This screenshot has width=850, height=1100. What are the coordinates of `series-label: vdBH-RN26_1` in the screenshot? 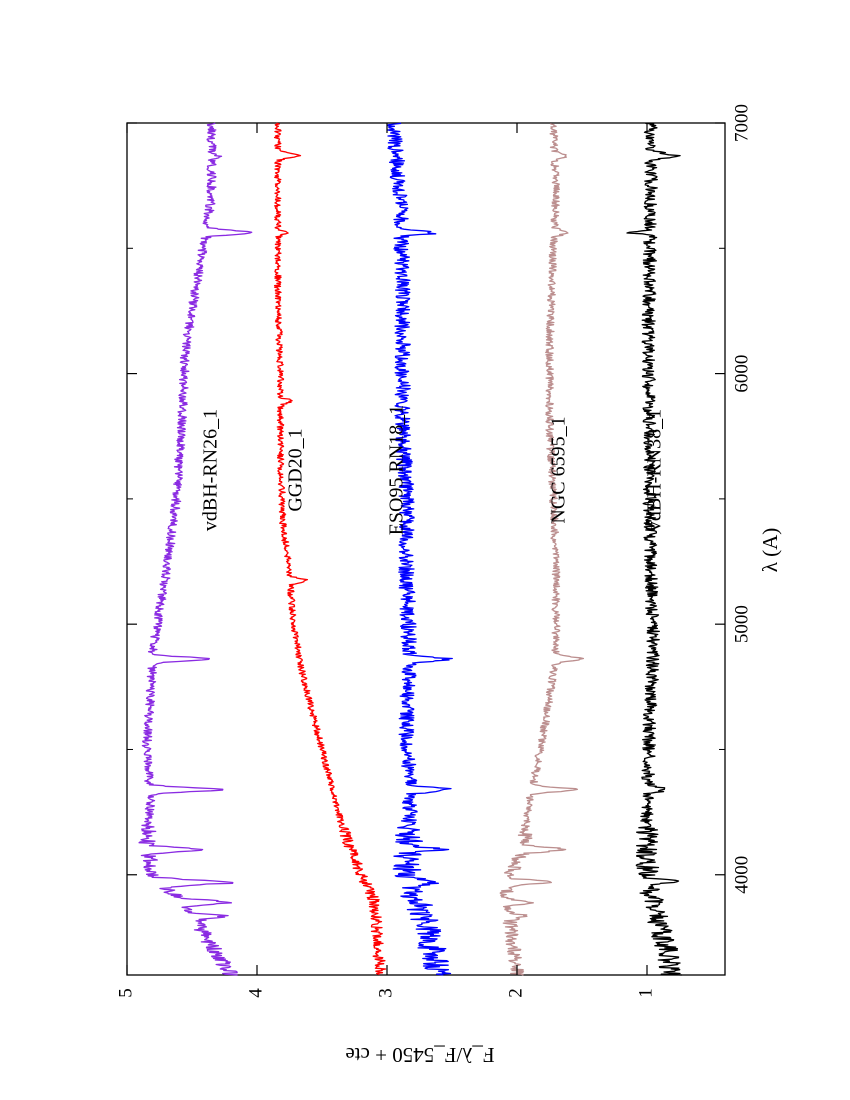 It's located at (211, 470).